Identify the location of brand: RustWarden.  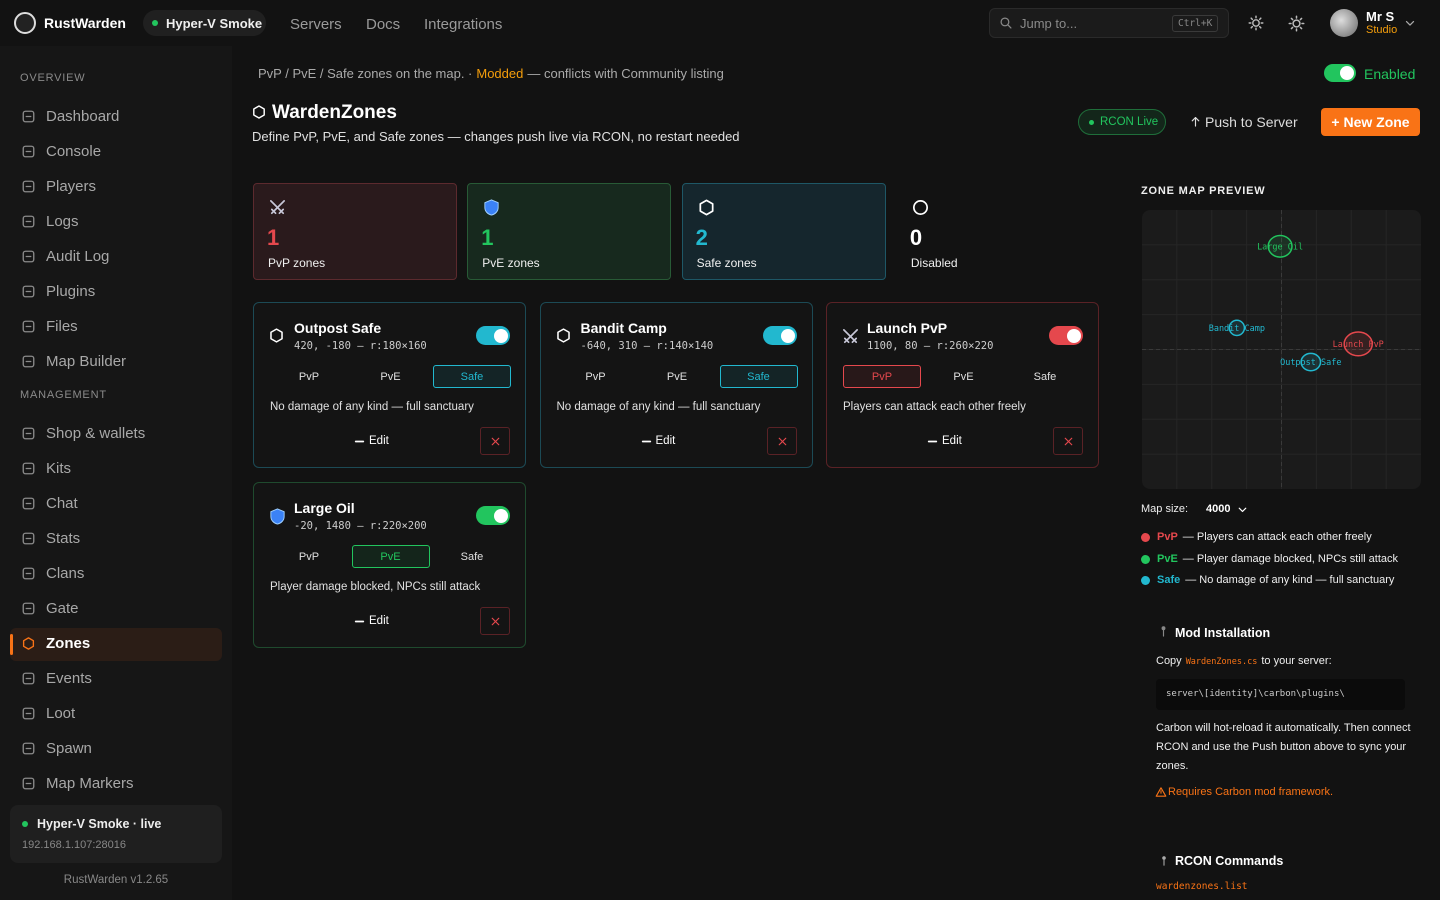
(85, 23).